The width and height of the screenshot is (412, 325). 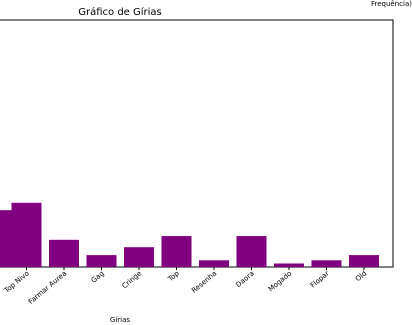 I want to click on bar-farmar-aurea, so click(x=64, y=253).